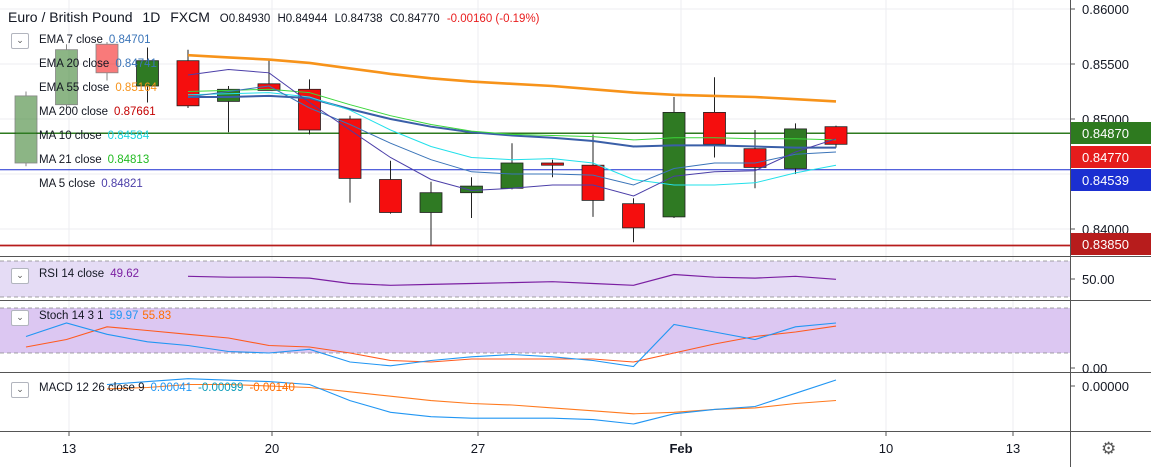  I want to click on legend-collapse-button: ⌄, so click(20, 41).